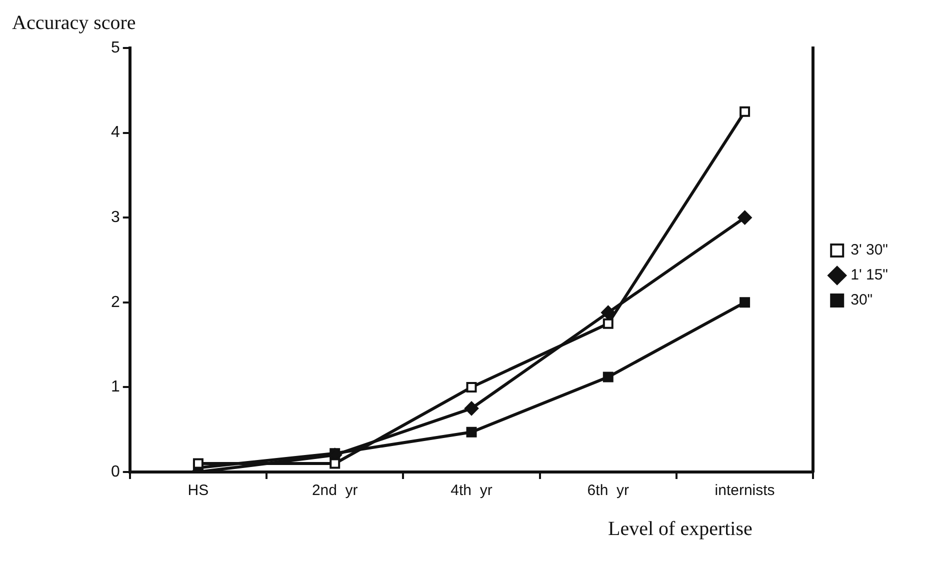 This screenshot has width=926, height=573. Describe the element at coordinates (115, 471) in the screenshot. I see `y-tick-label: 0` at that location.